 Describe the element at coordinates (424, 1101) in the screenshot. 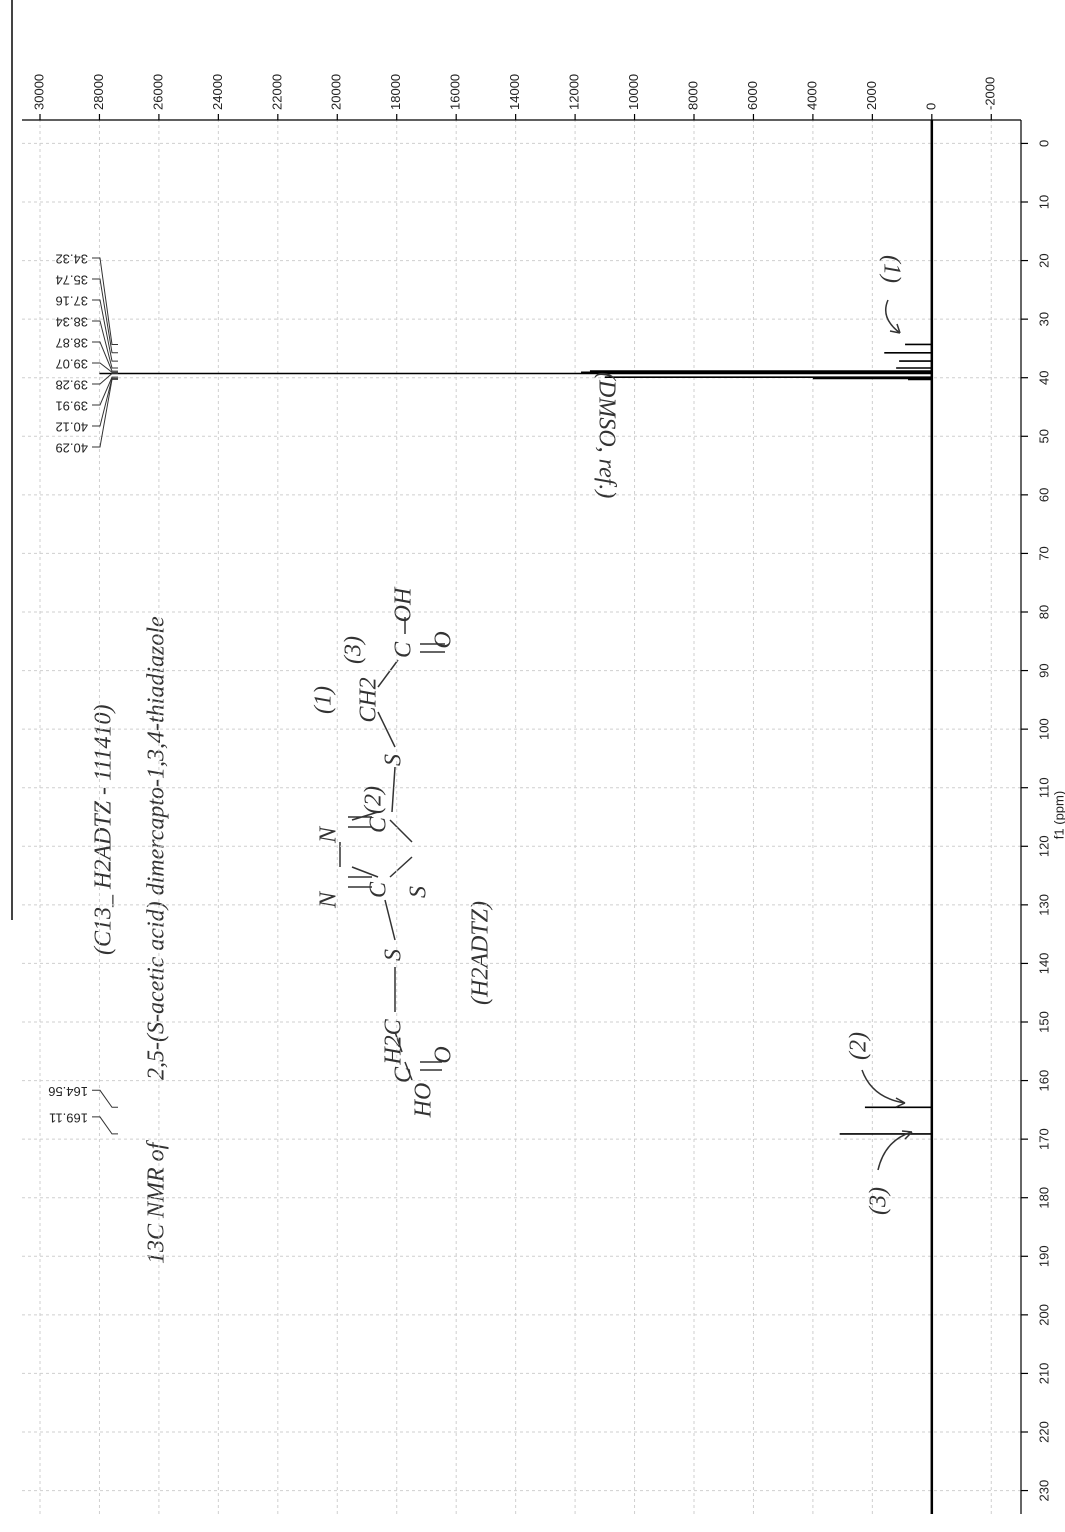

I see `structure-label: HO` at that location.